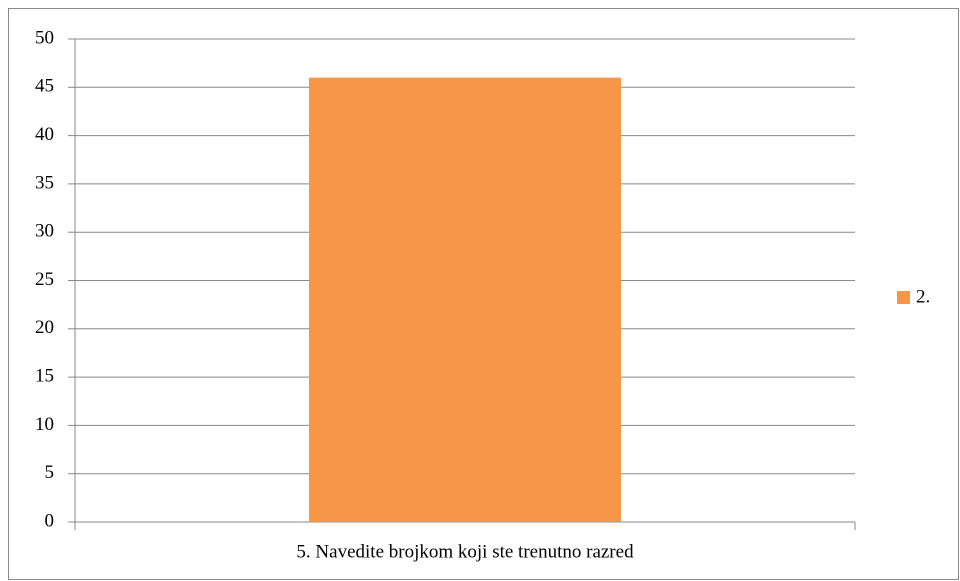 The height and width of the screenshot is (581, 960). Describe the element at coordinates (903, 297) in the screenshot. I see `legend-swatch` at that location.